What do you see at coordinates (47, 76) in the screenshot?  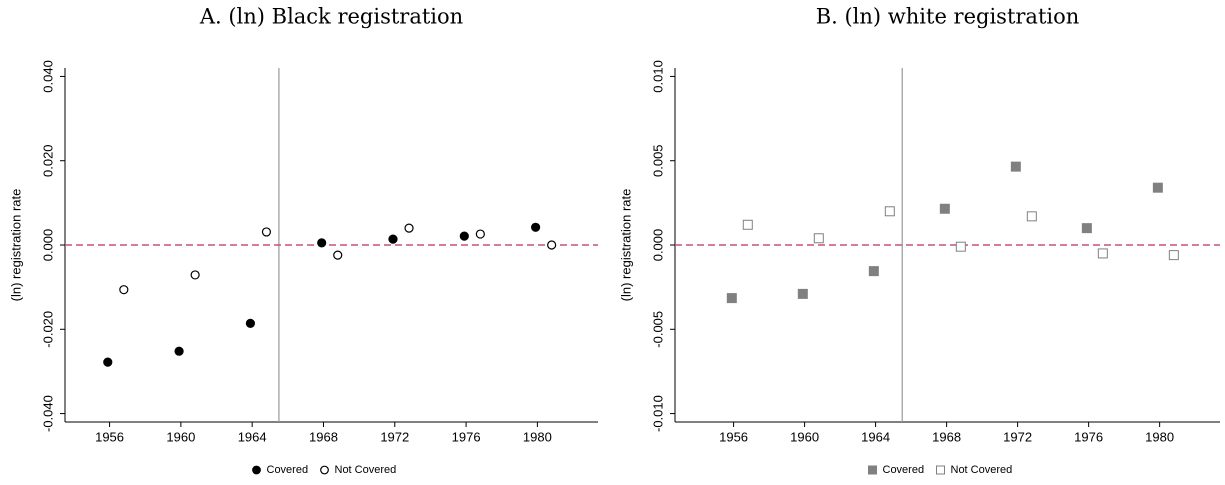 I see `y-tick-label: 0.040` at bounding box center [47, 76].